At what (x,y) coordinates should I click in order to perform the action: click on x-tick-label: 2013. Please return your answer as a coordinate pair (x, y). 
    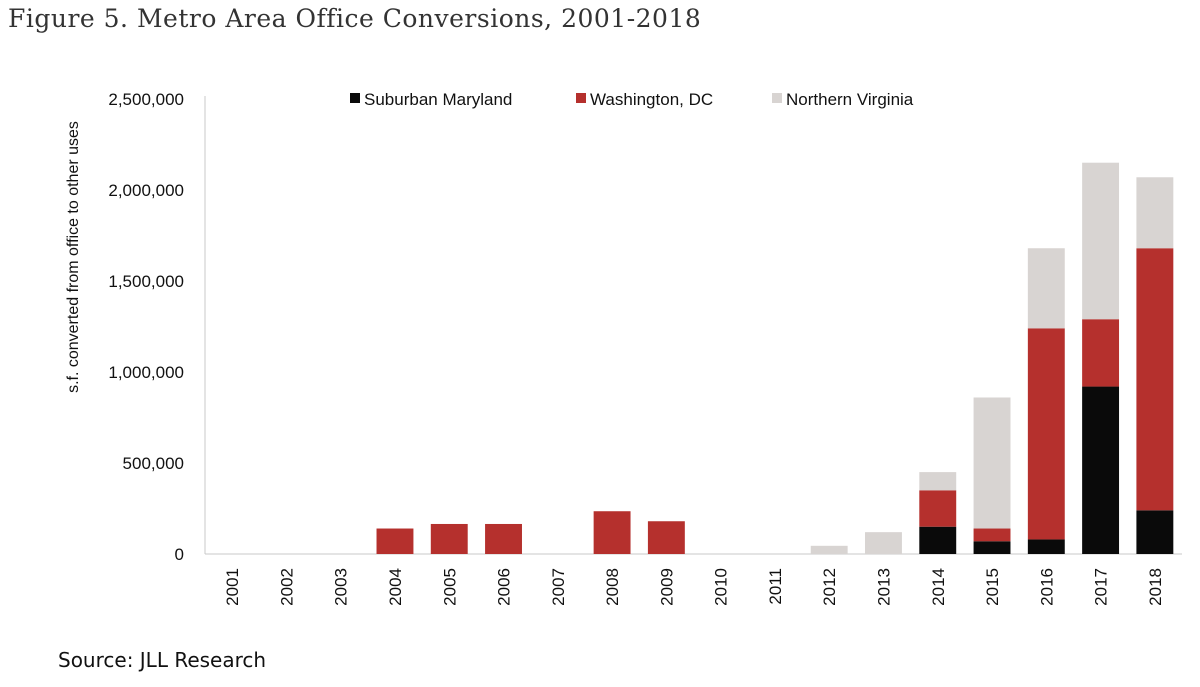
    Looking at the image, I should click on (883, 587).